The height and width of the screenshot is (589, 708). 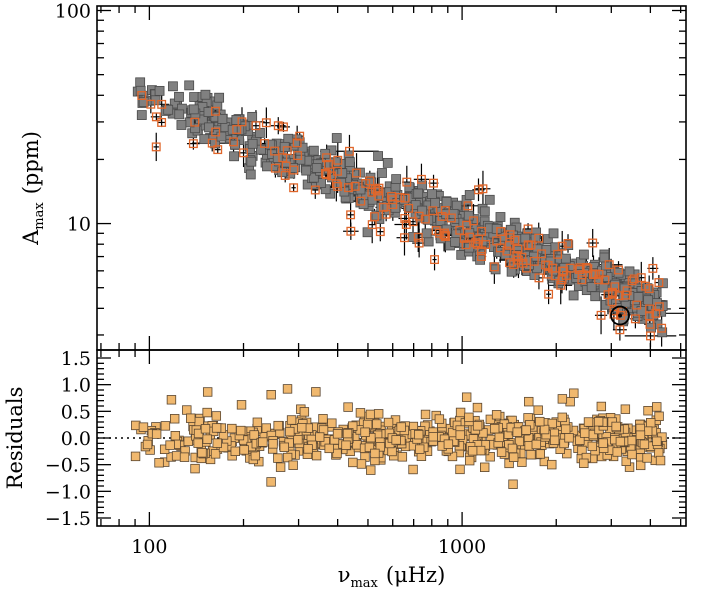 What do you see at coordinates (68, 519) in the screenshot?
I see `y-tick-label: −1.5` at bounding box center [68, 519].